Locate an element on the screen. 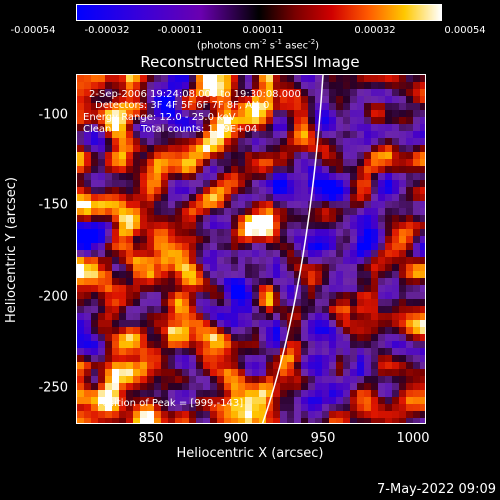  colorbar-units: (photons cm-2 s-1 asec-2) is located at coordinates (258, 45).